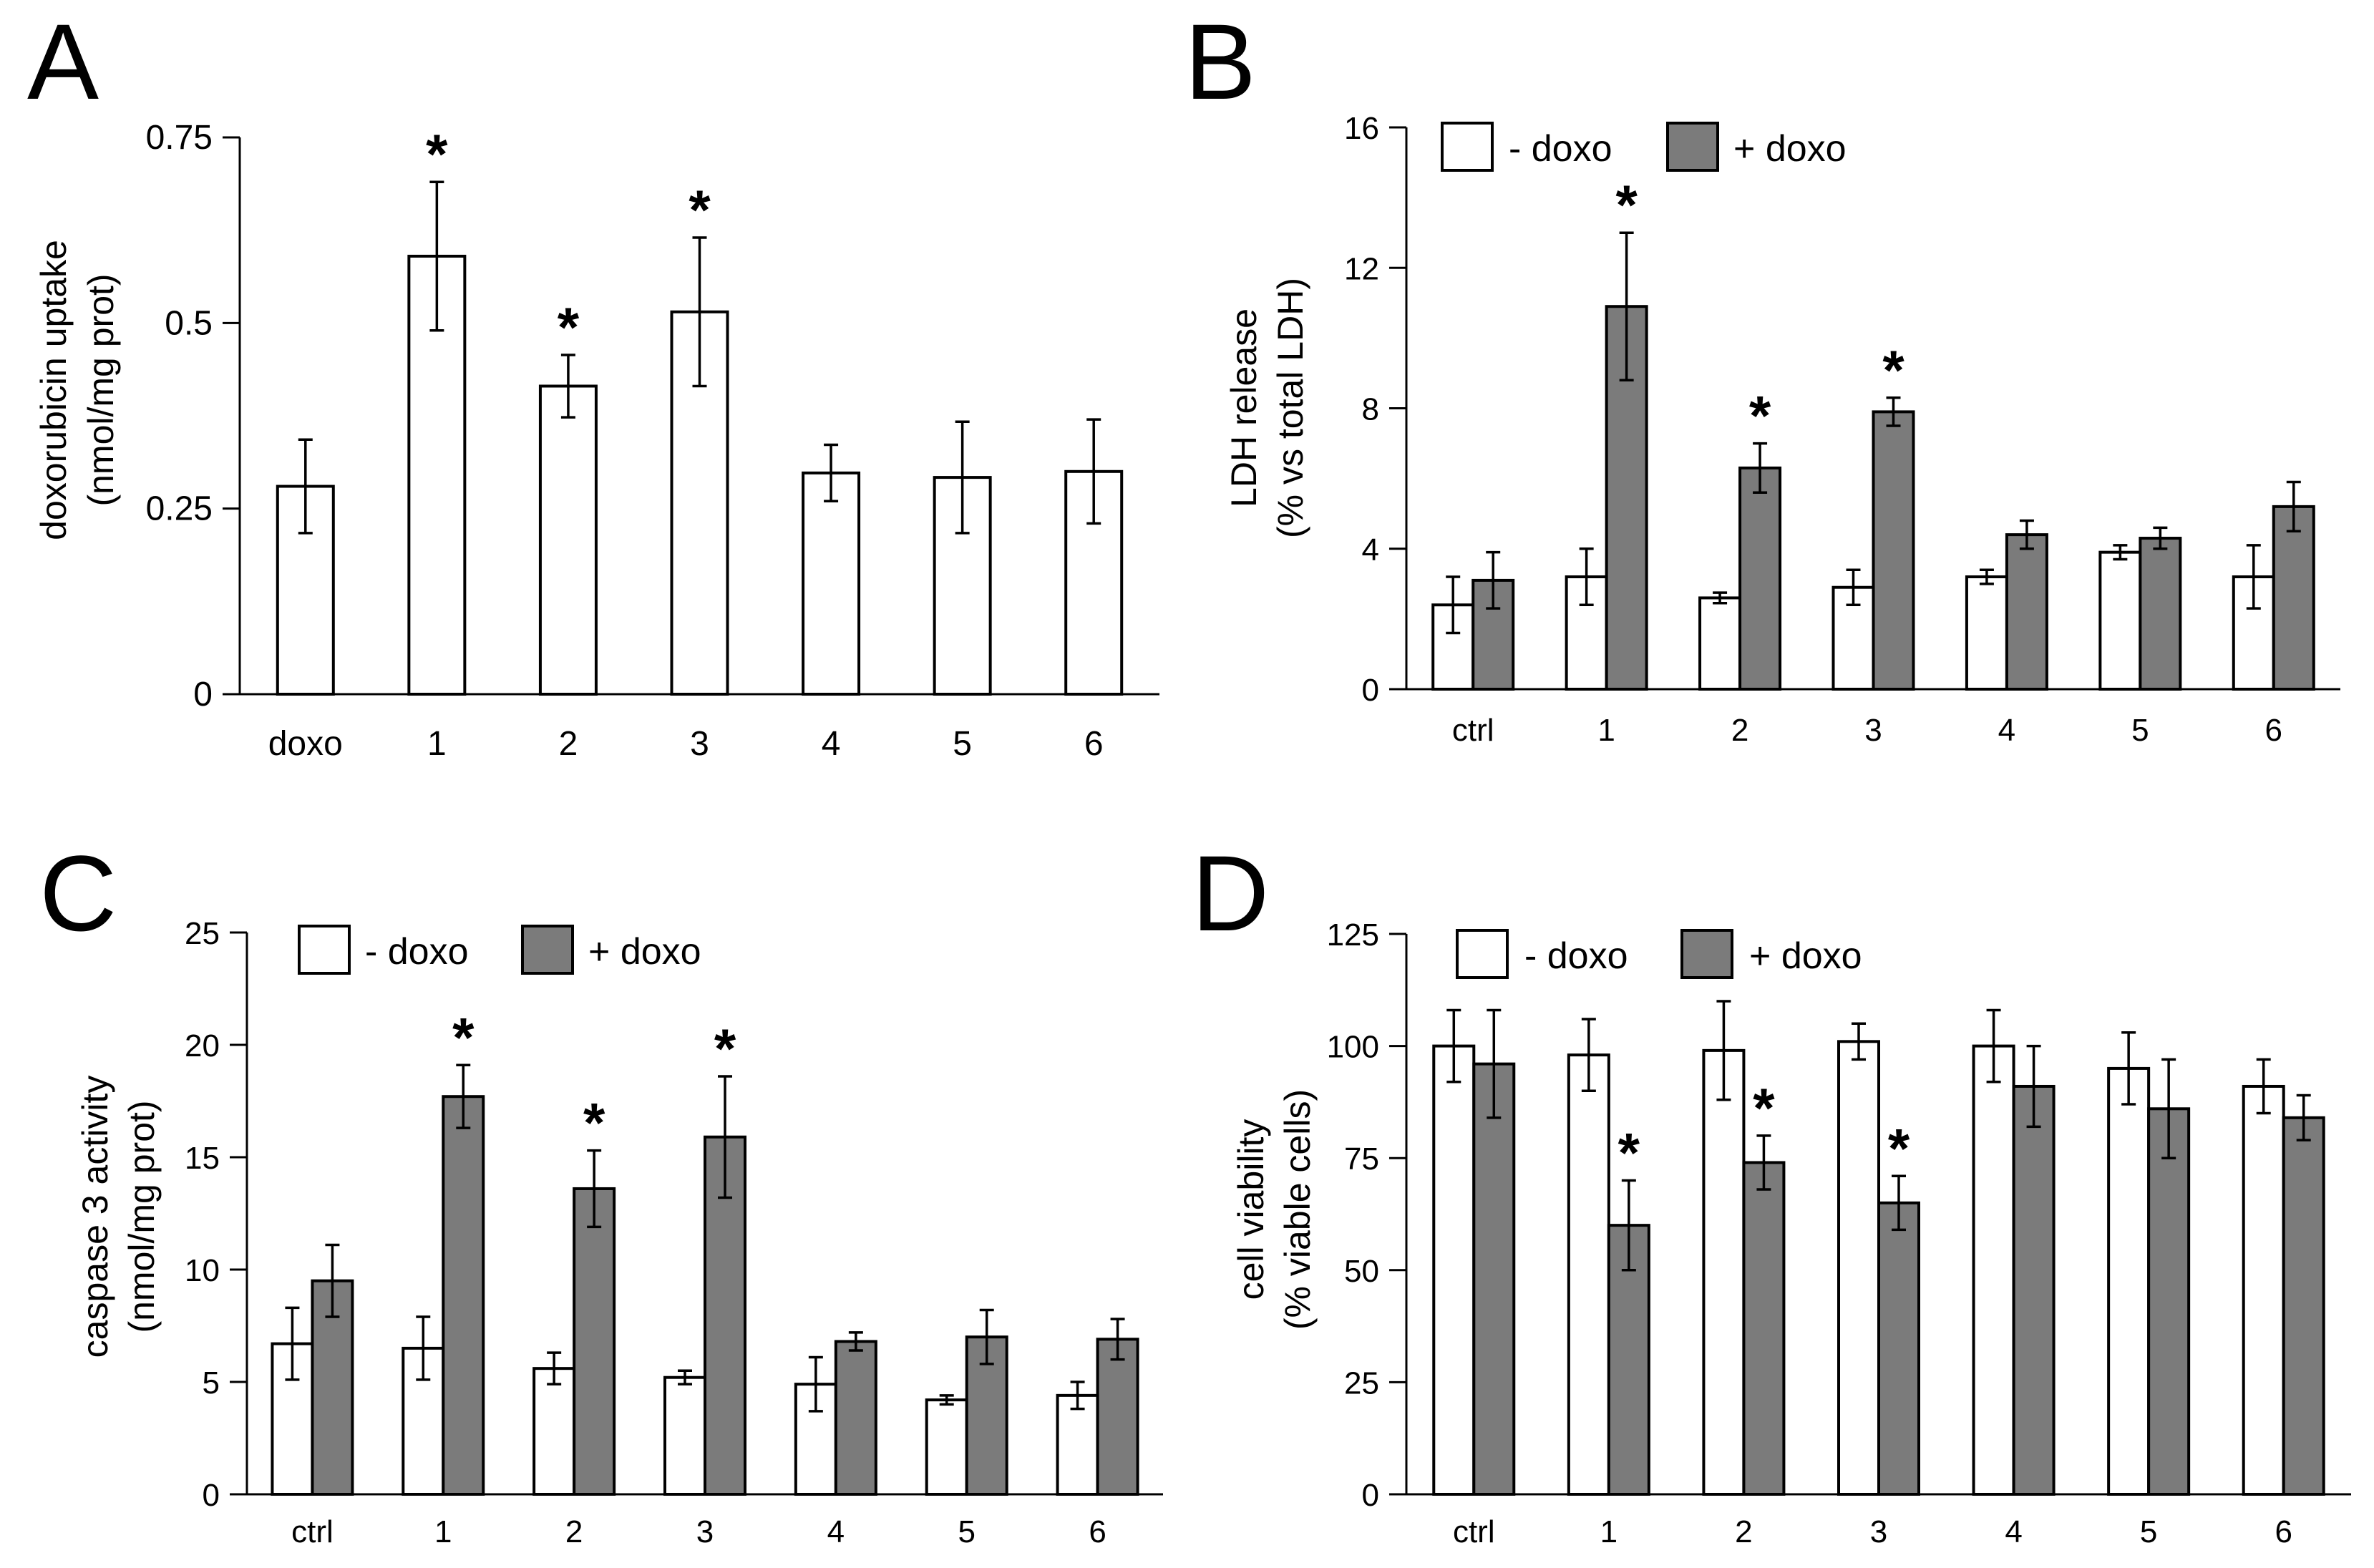 The width and height of the screenshot is (2374, 1568). Describe the element at coordinates (179, 509) in the screenshot. I see `y-tick-label: 0.25` at that location.